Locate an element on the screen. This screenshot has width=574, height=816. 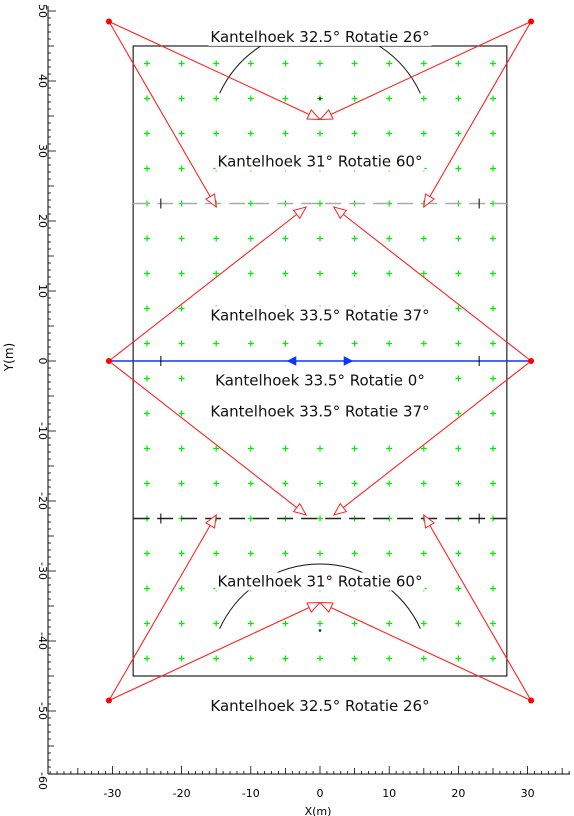
annotation-label: Kantelhoek 32.5° Rotatie 26° is located at coordinates (319, 37).